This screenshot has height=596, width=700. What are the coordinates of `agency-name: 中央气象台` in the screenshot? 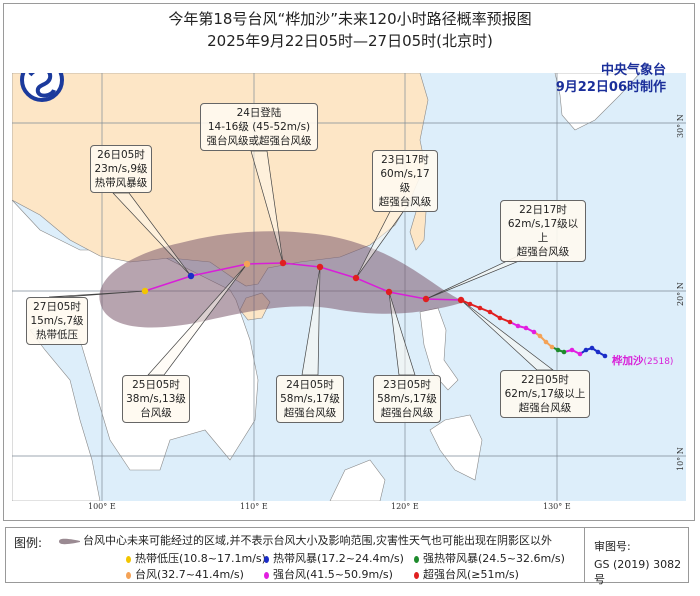 It's located at (633, 70).